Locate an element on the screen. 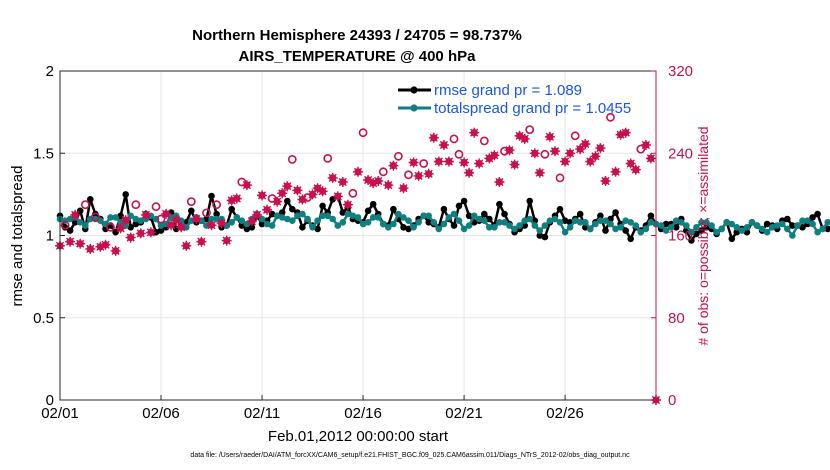 This screenshot has height=470, width=830. legend-label-totalspread: totalspread grand pr = 1.0455 is located at coordinates (532, 108).